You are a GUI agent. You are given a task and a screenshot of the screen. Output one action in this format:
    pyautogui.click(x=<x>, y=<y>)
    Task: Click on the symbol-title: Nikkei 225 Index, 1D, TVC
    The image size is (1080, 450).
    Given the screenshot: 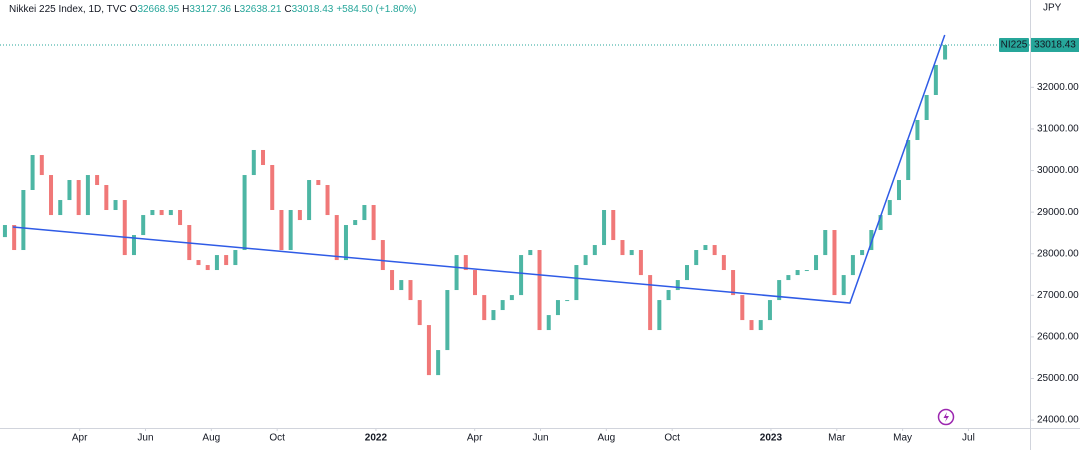 What is the action you would take?
    pyautogui.click(x=68, y=9)
    